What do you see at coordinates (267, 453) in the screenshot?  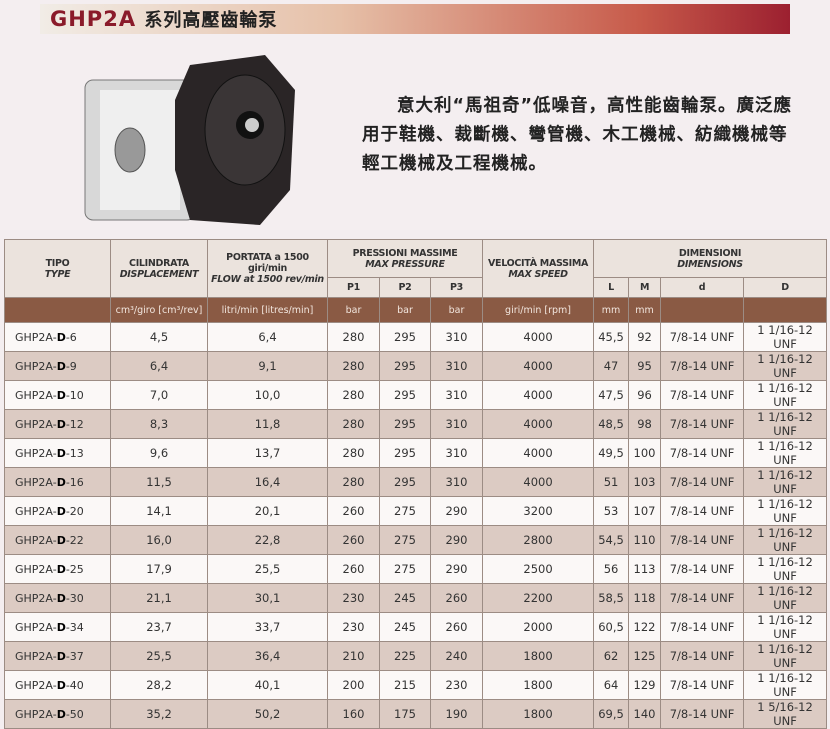 I see `value-cell: 13,7` at bounding box center [267, 453].